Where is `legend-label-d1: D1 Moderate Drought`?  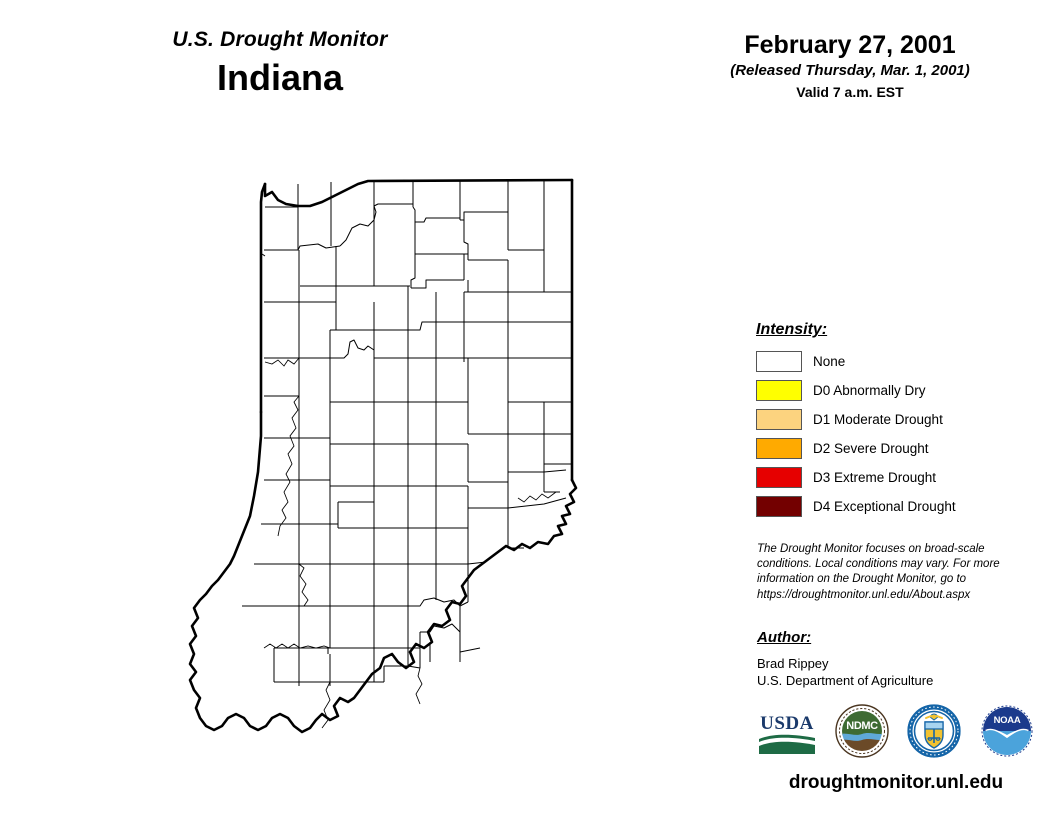 legend-label-d1: D1 Moderate Drought is located at coordinates (878, 419).